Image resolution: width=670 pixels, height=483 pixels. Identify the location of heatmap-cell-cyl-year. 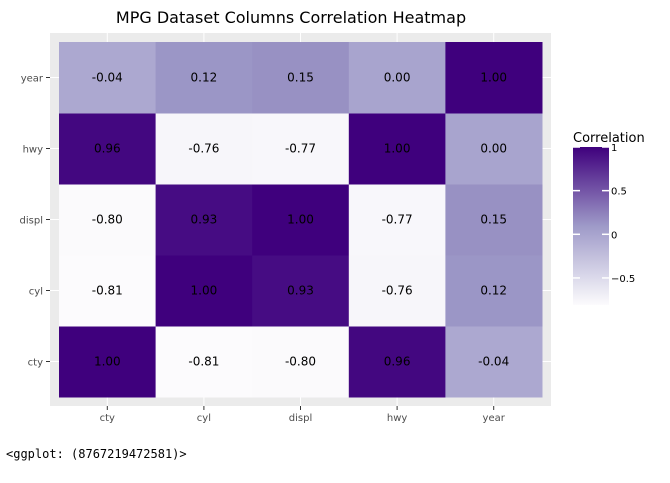
(494, 291).